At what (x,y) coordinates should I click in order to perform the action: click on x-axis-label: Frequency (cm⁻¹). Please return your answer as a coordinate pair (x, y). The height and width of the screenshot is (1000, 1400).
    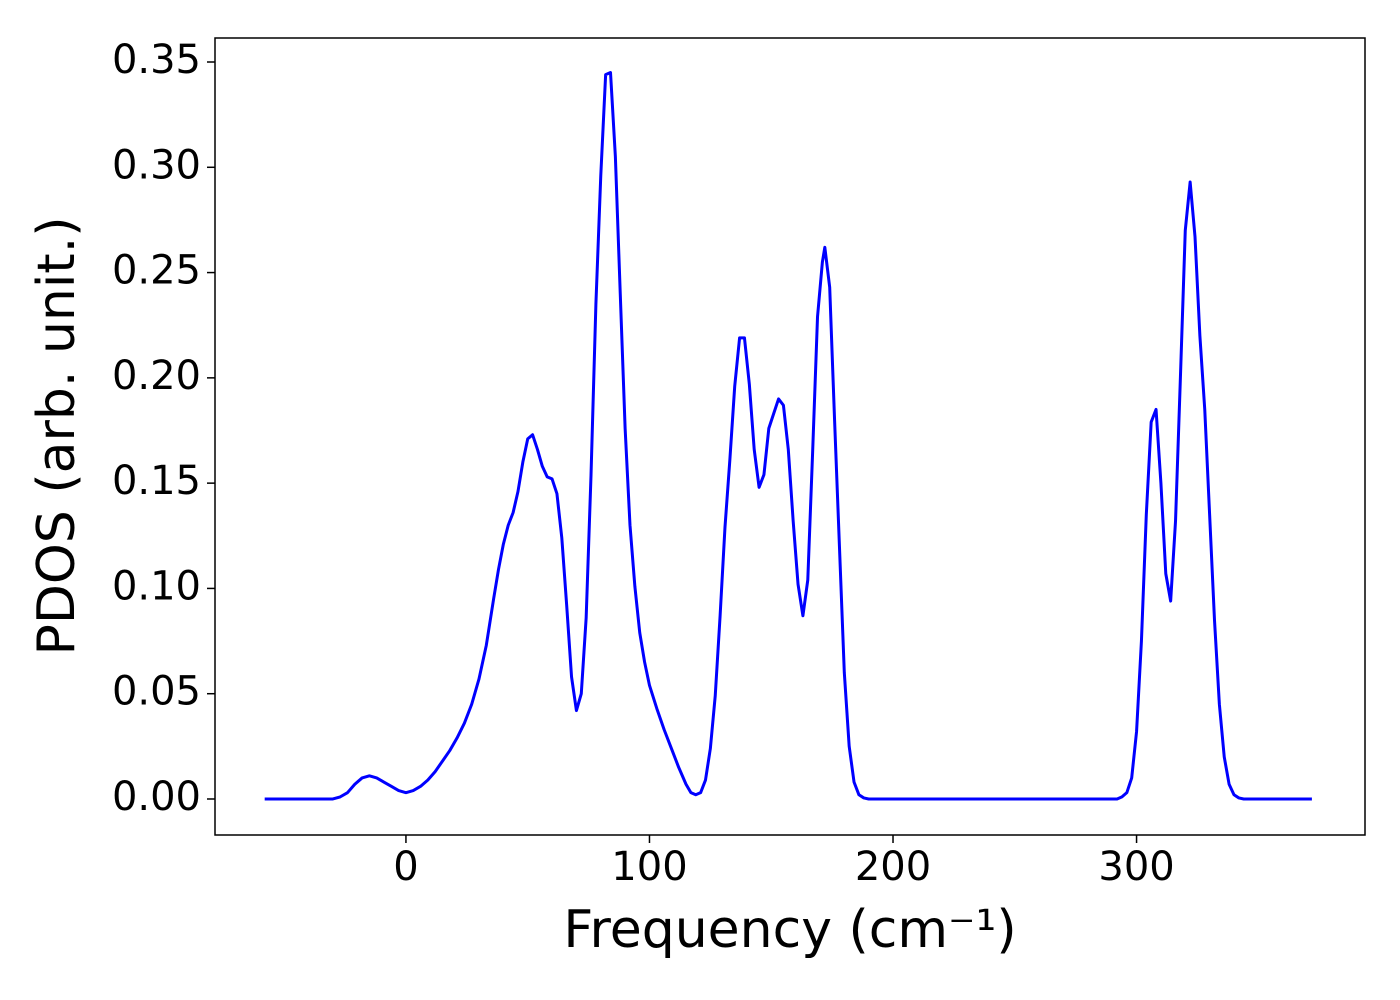
    Looking at the image, I should click on (789, 930).